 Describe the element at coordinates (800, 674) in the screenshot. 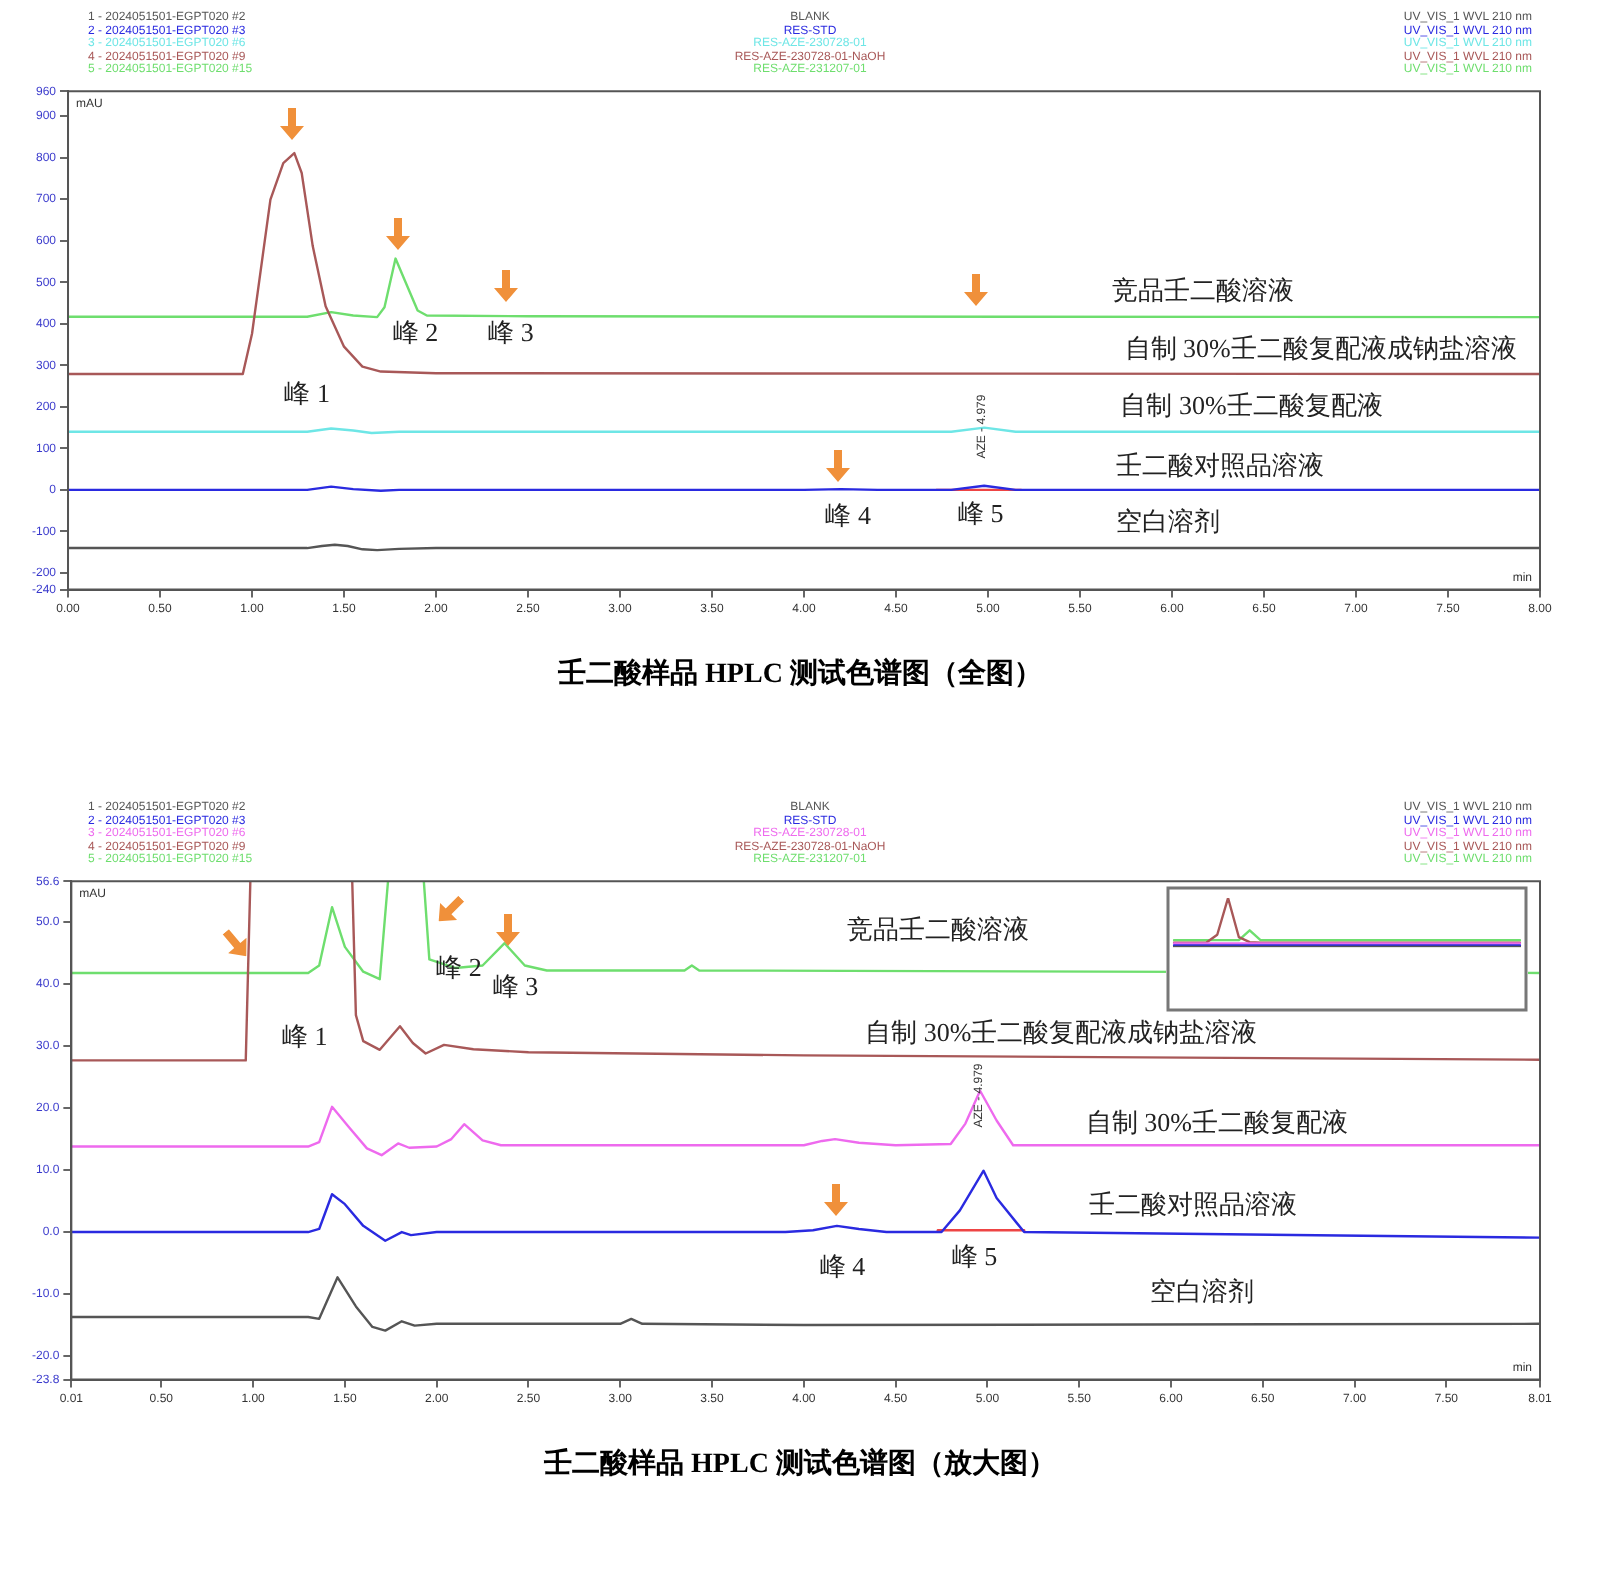

I see `text: 壬二酸样品 HPLC 测试色谱图（全图）` at that location.